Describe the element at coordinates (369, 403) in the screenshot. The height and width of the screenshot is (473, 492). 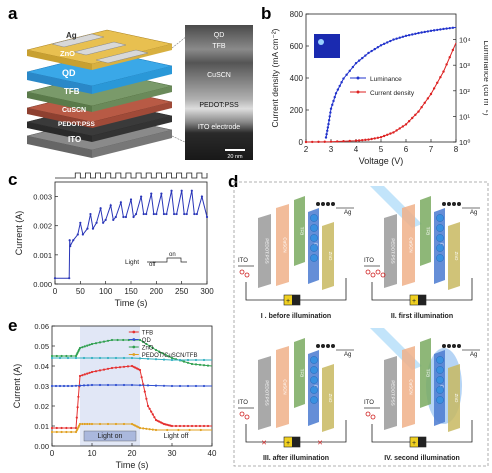
I see `ito-label: ITO` at that location.